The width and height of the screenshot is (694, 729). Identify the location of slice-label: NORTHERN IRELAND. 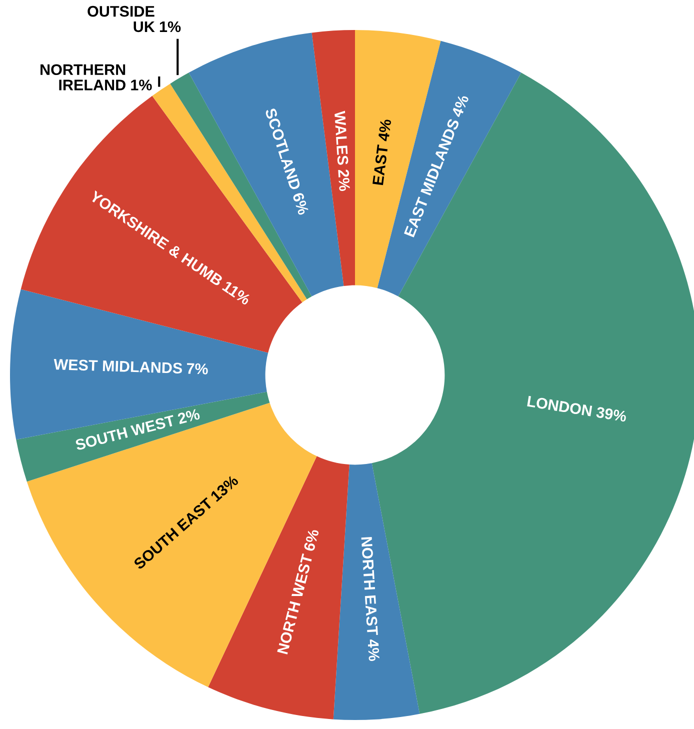
(83, 77).